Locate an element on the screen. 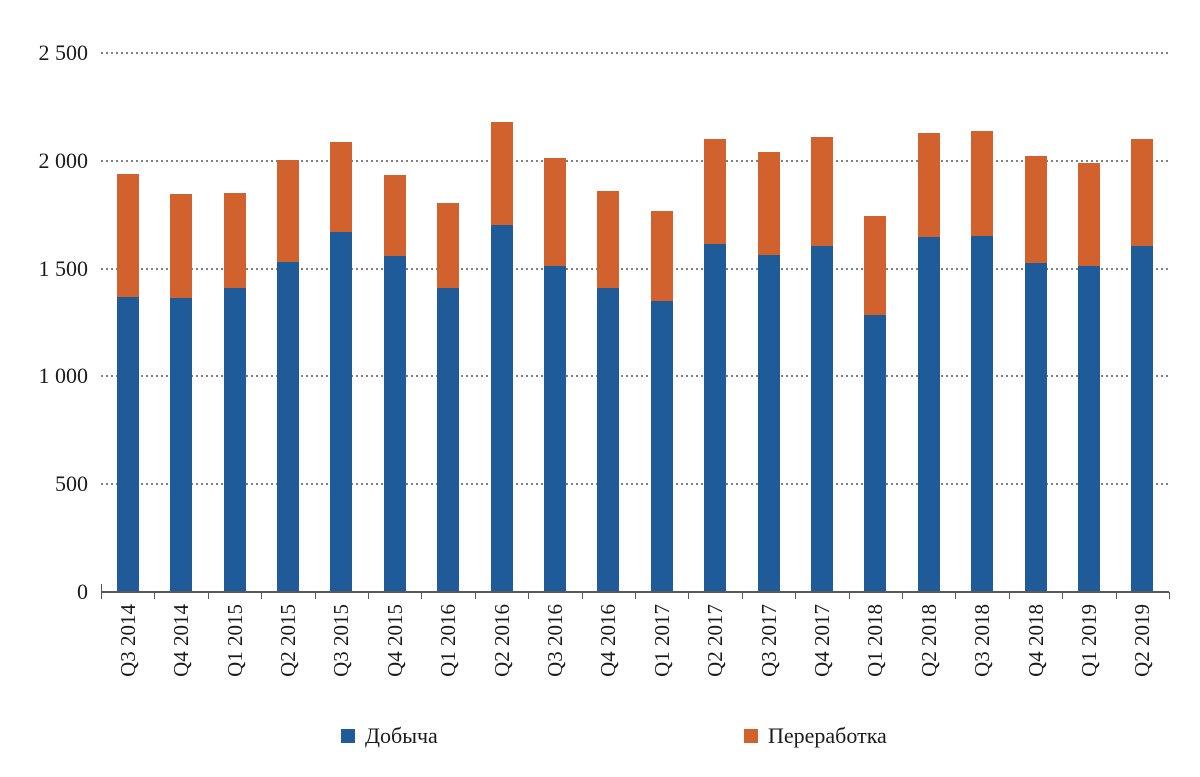 This screenshot has width=1200, height=777. y-axis-label: 500 is located at coordinates (71, 484).